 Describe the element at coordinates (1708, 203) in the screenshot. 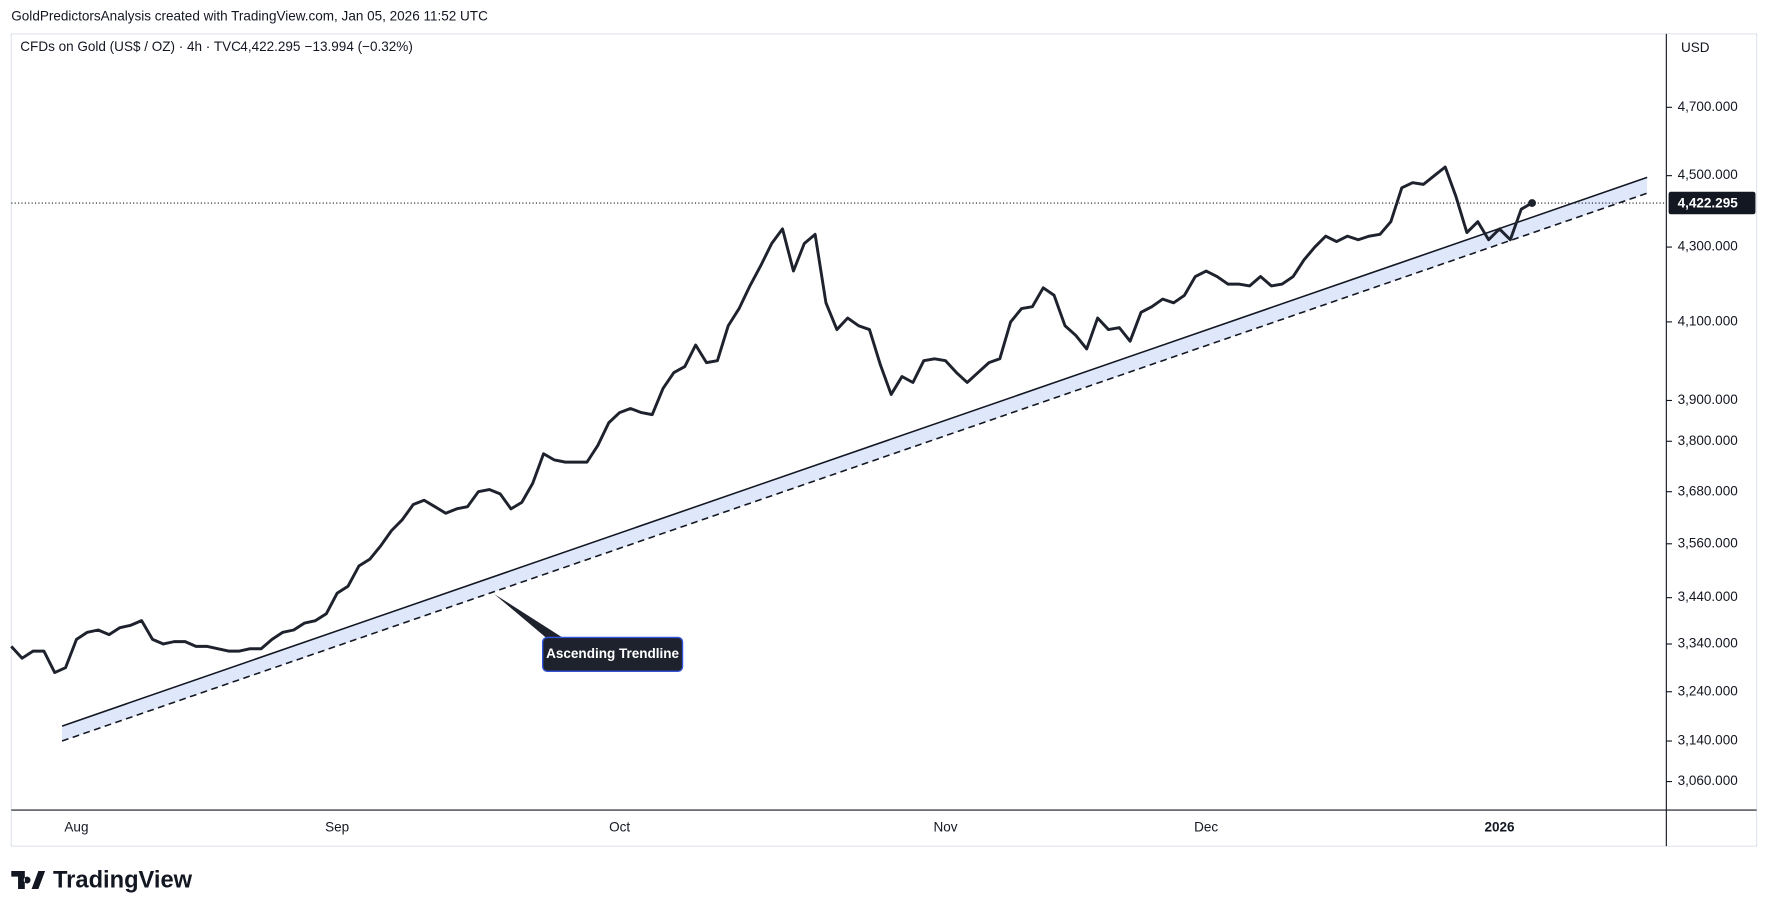

I see `price-tag-label: 4,422.295` at that location.